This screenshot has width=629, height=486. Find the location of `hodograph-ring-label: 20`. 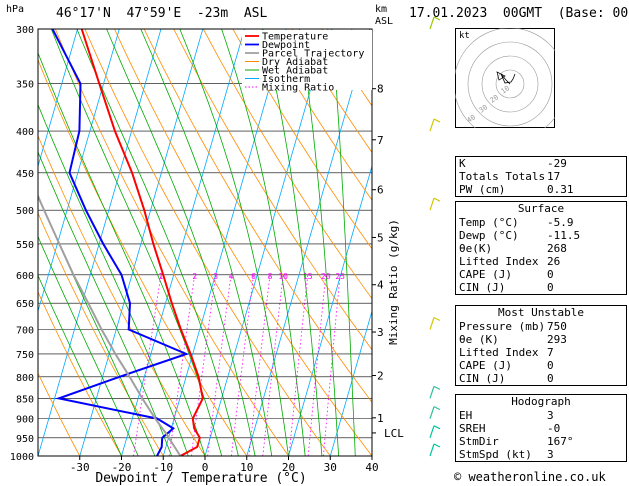

hodograph-ring-label: 20 is located at coordinates (495, 98).